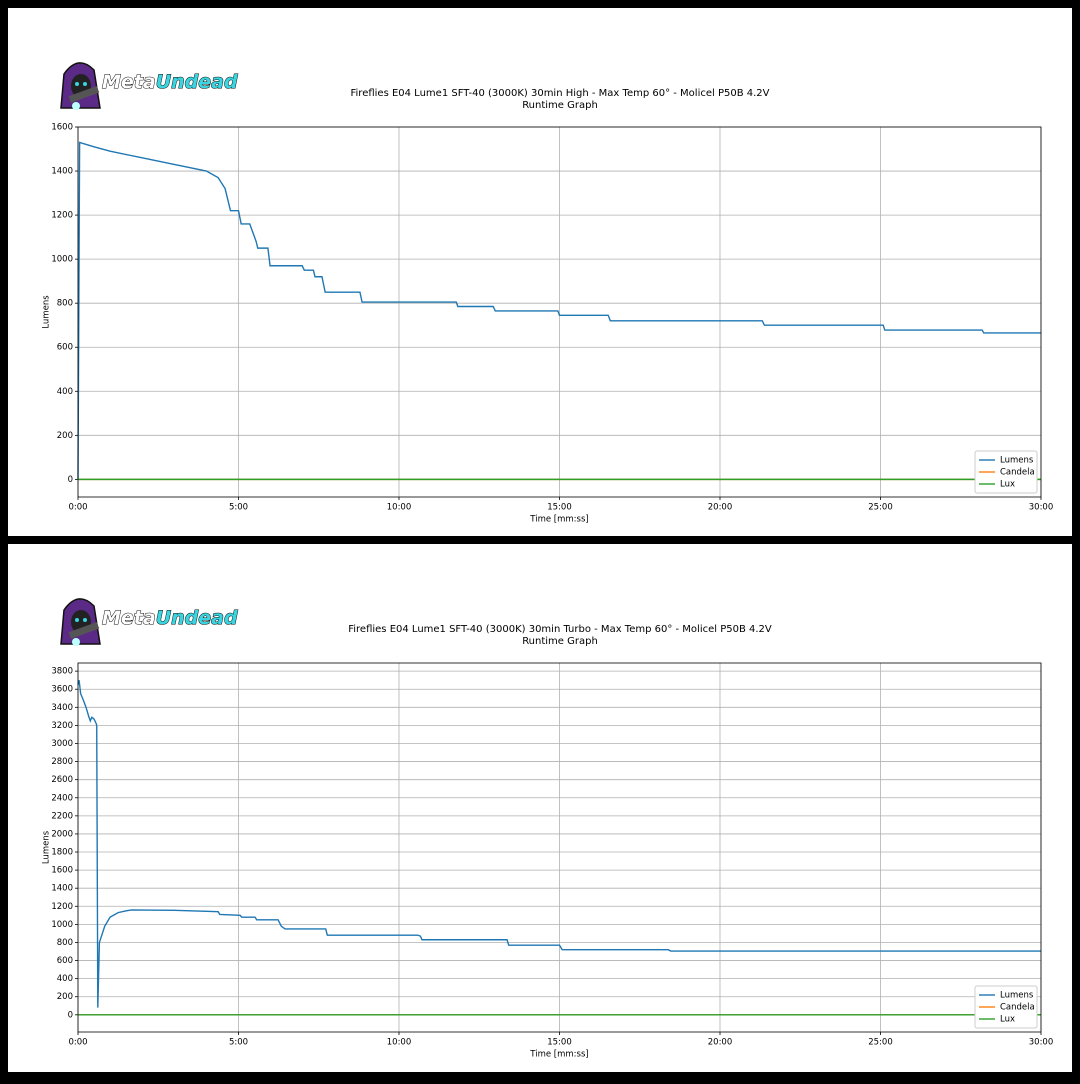  Describe the element at coordinates (62, 762) in the screenshot. I see `y-tick-label: 2800` at that location.